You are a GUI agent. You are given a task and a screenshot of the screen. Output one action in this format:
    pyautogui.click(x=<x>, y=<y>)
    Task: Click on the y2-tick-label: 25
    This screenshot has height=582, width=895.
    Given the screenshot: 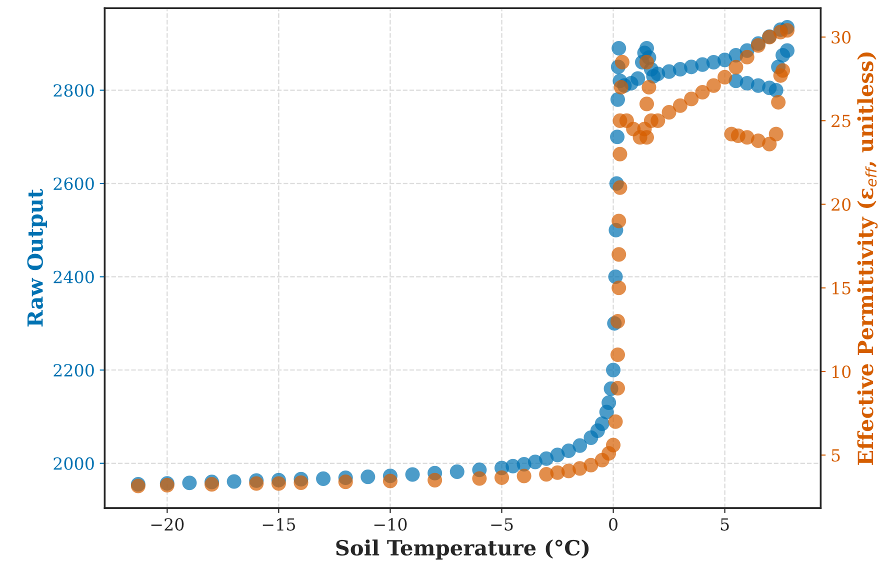 What is the action you would take?
    pyautogui.click(x=841, y=121)
    